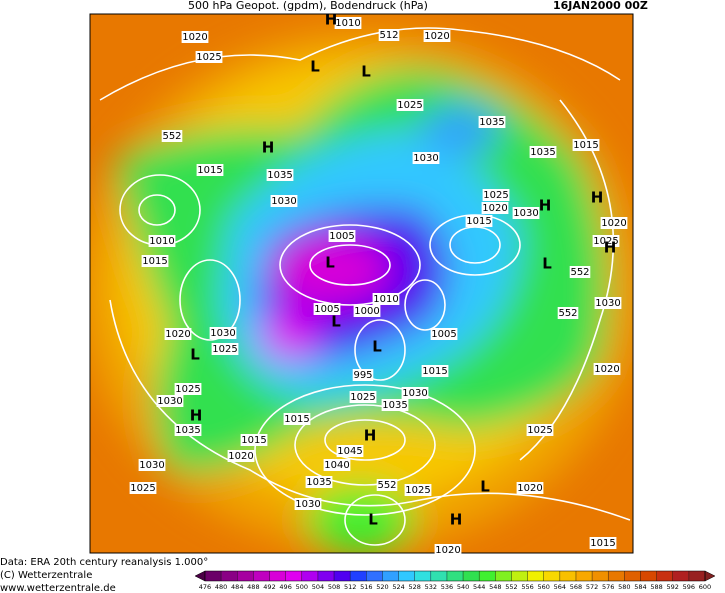 The width and height of the screenshot is (725, 593). I want to click on pressure-center: L, so click(195, 355).